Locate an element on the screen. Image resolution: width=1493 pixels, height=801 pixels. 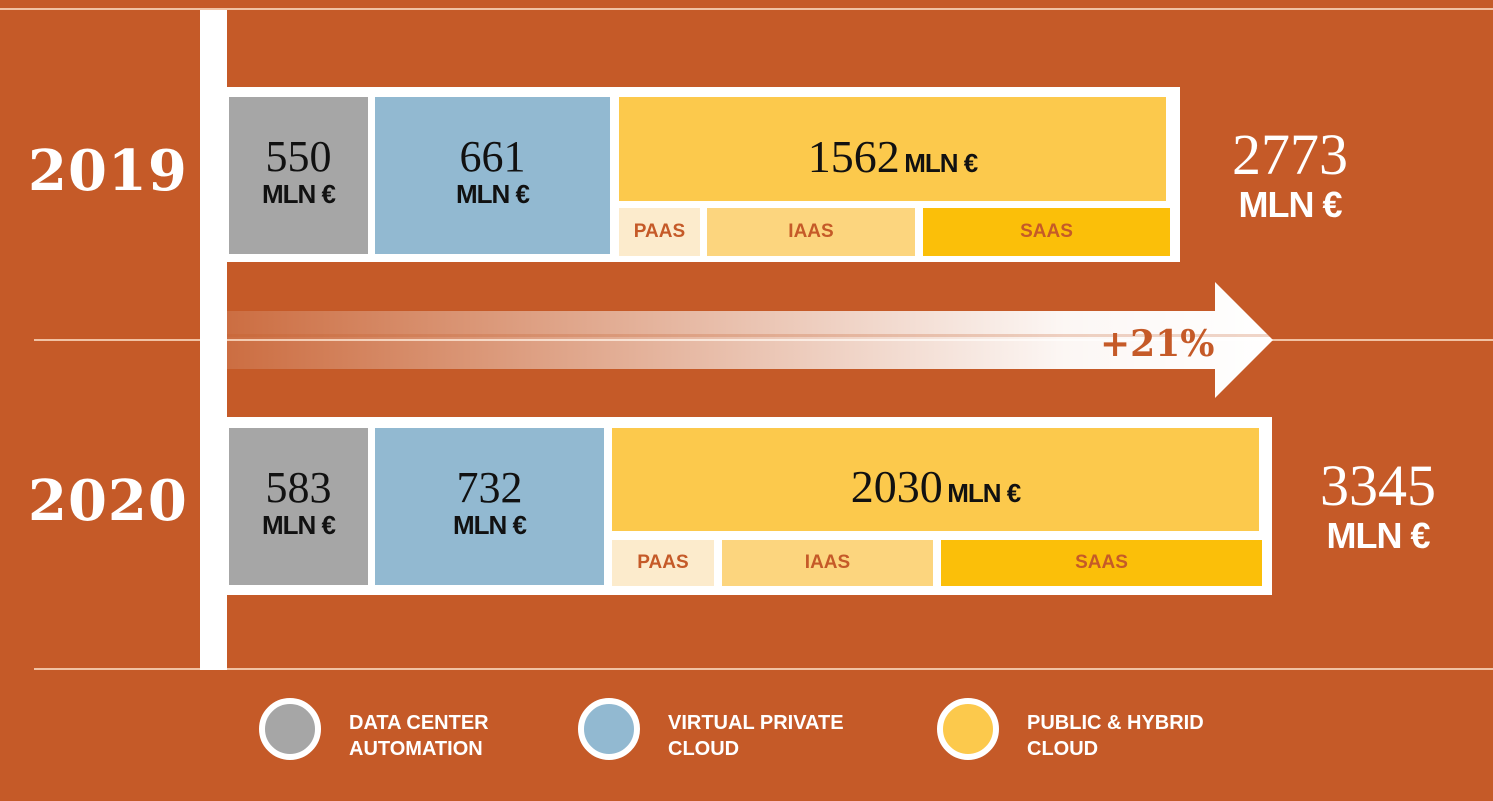
legend-dot-yellow-icon is located at coordinates (968, 729).